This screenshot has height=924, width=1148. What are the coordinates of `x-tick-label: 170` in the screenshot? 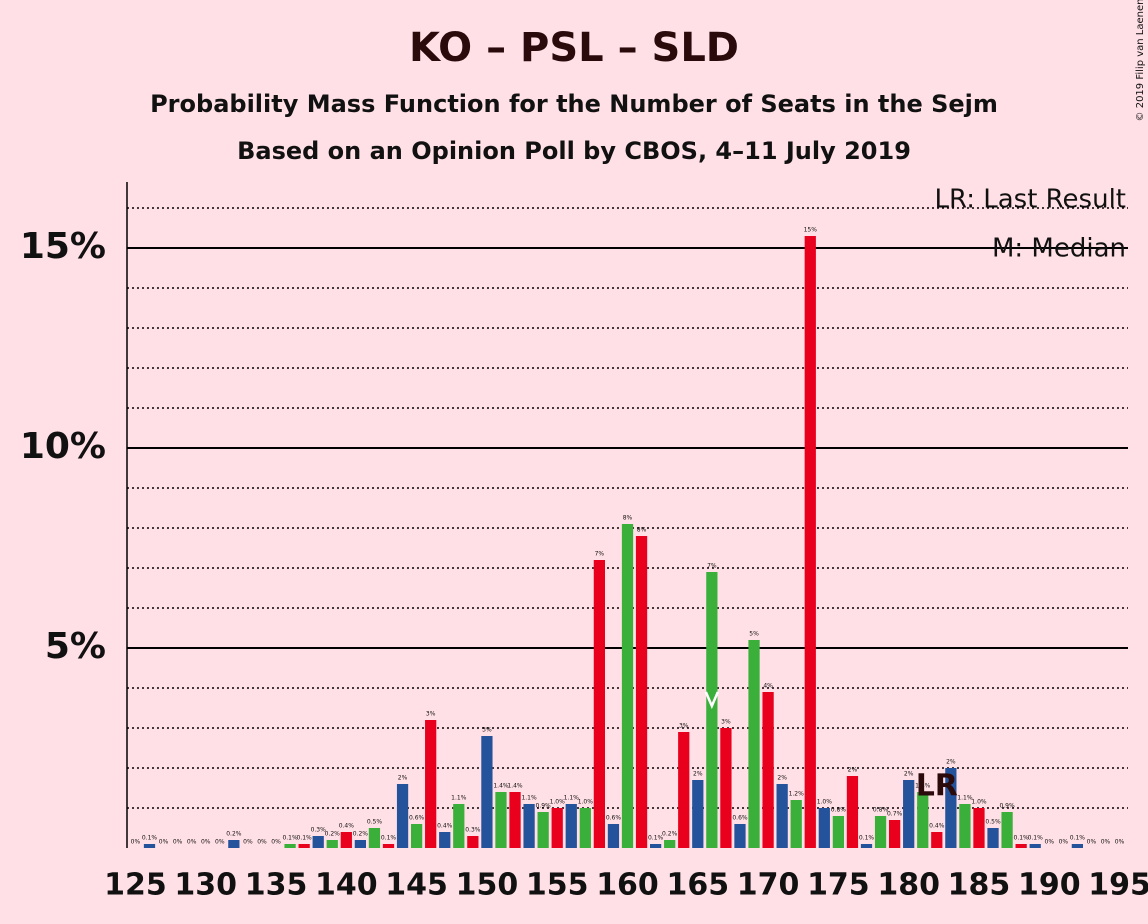 It's located at (768, 885).